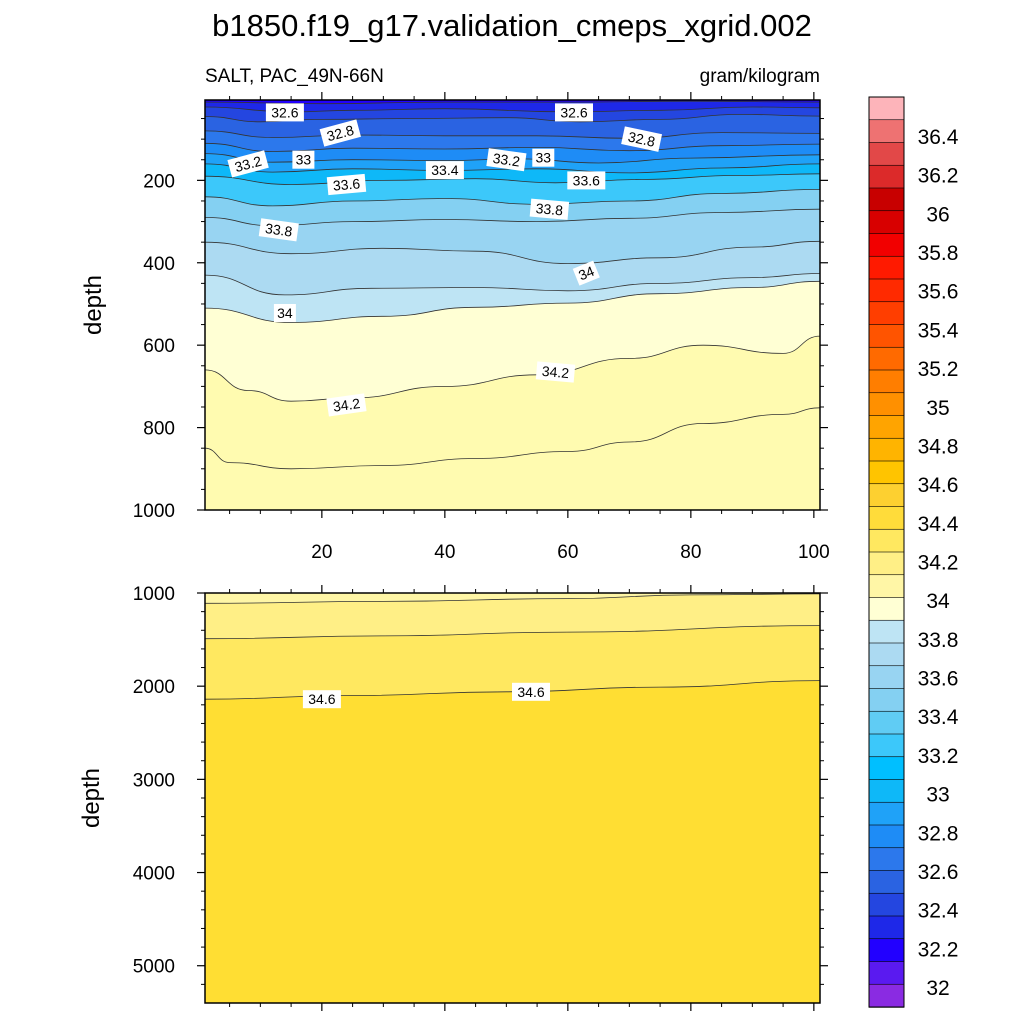 The width and height of the screenshot is (1024, 1024). I want to click on y-tick-label: 1000, so click(154, 511).